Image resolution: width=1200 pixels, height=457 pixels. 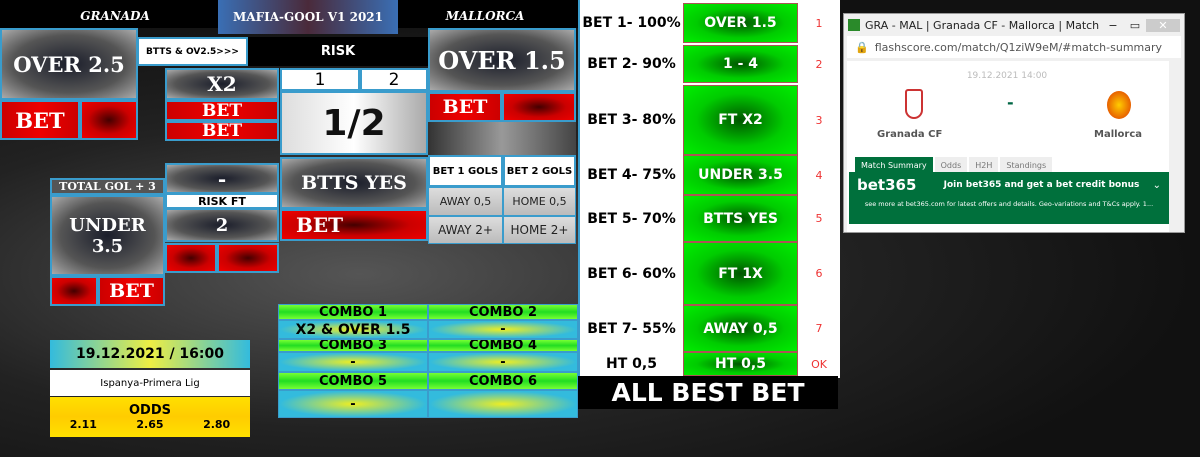 I want to click on scrollbar, so click(x=1175, y=146).